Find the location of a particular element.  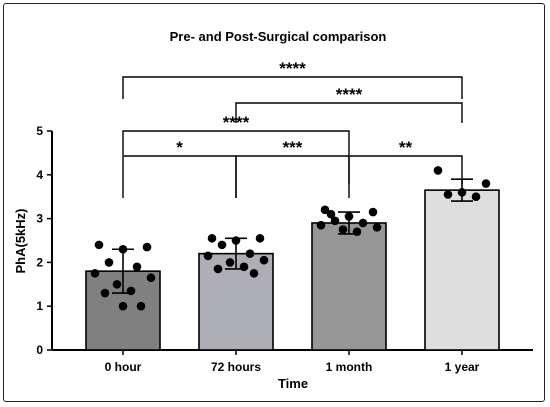

significance-label: ** is located at coordinates (406, 147).